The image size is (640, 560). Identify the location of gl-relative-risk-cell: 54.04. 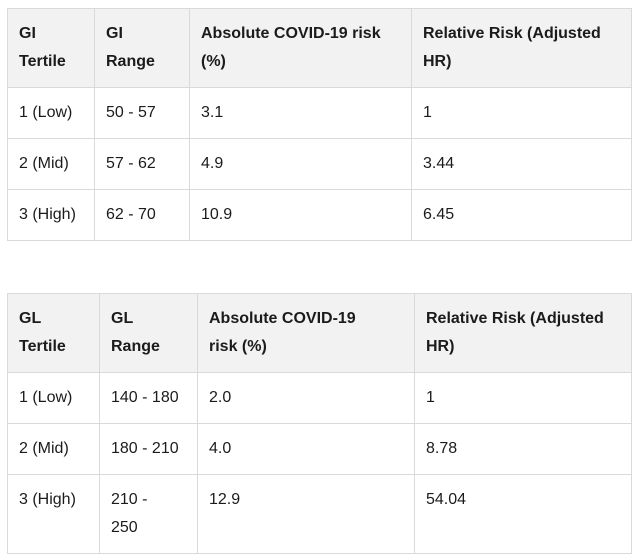
(523, 514).